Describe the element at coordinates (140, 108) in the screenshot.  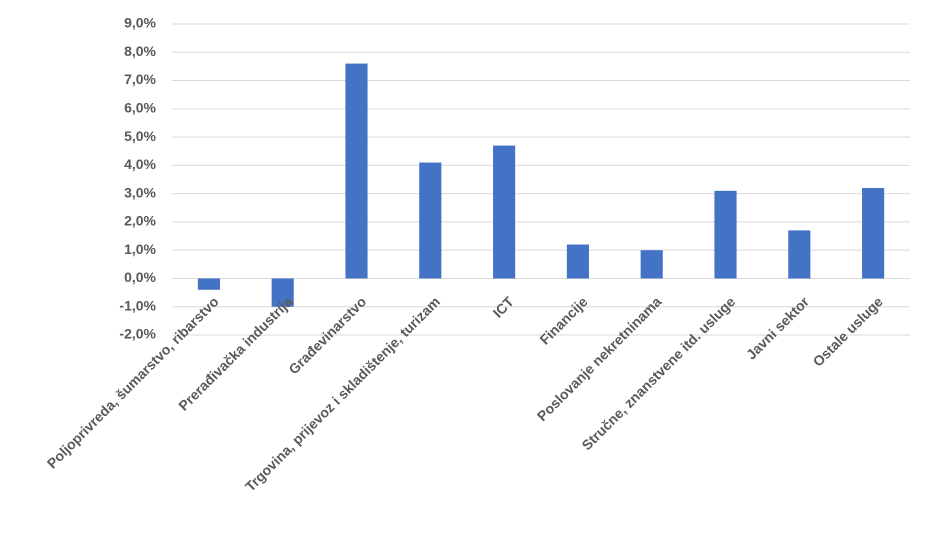
I see `y-tick-label: 6,0%` at that location.